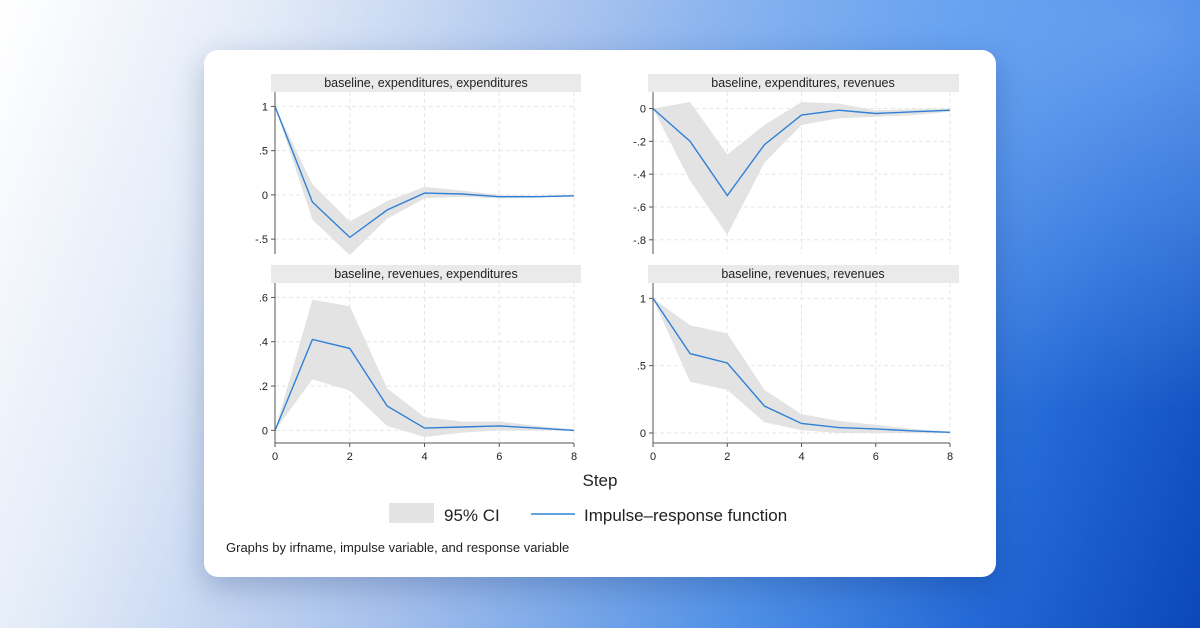 This screenshot has height=628, width=1200. Describe the element at coordinates (639, 208) in the screenshot. I see `y-tick-label: -.6` at that location.